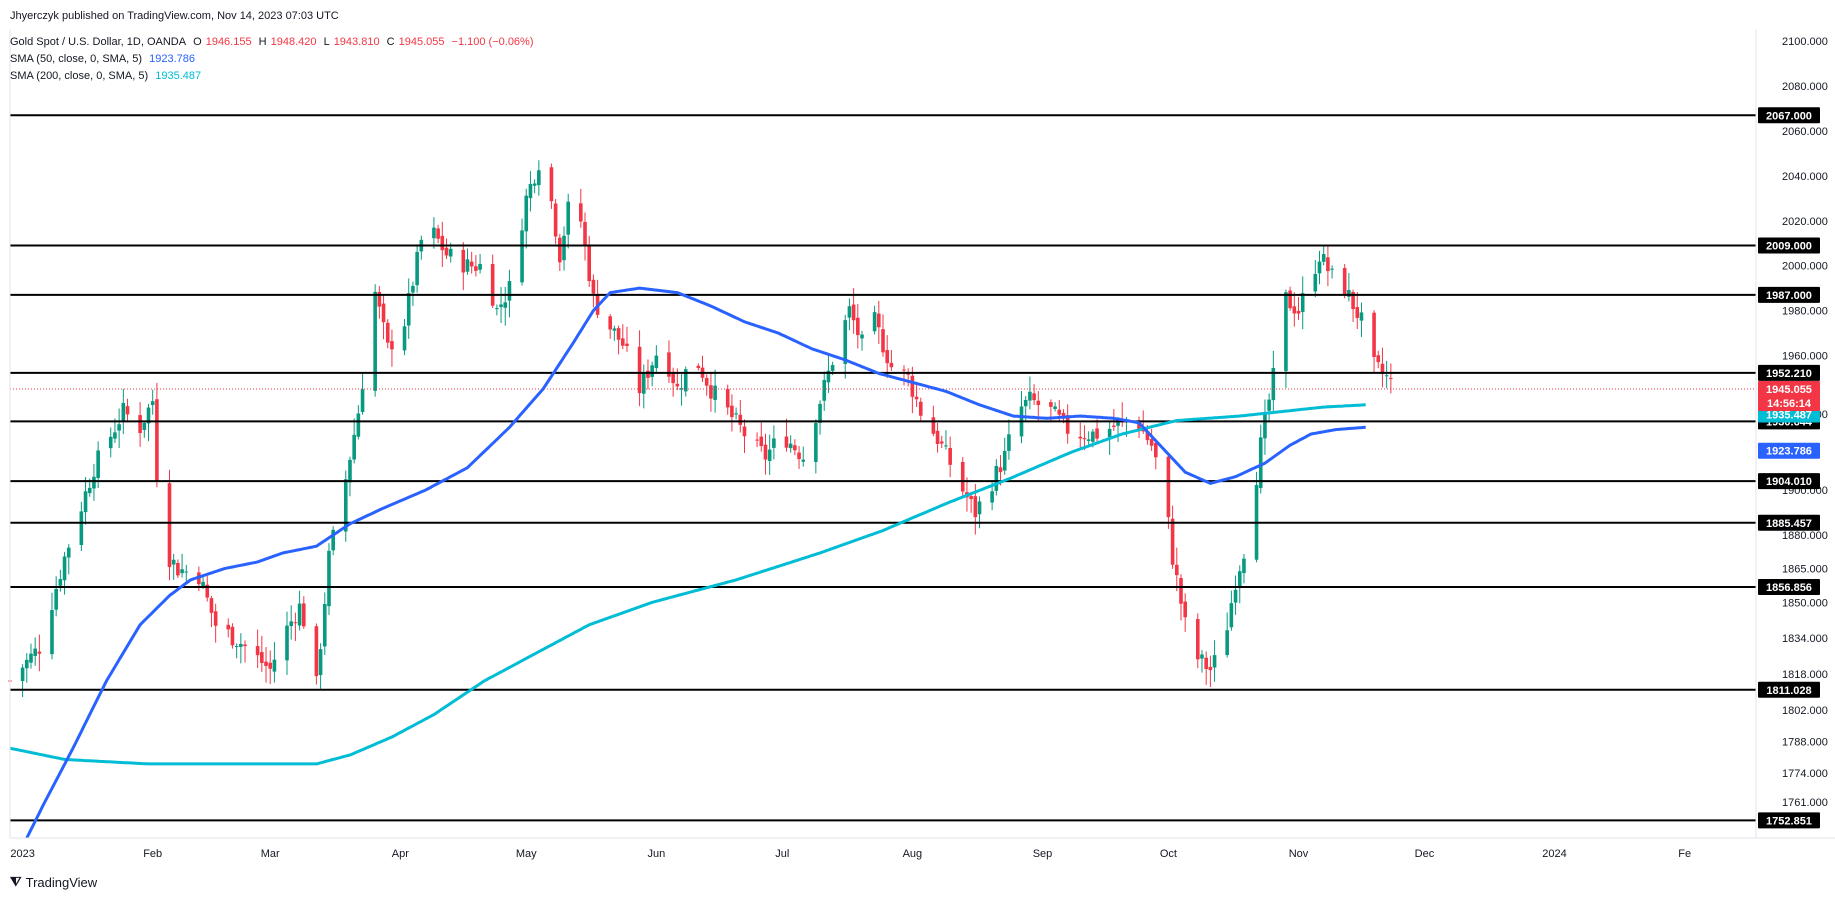 The image size is (1835, 901). I want to click on level-price-tag: 1856.856, so click(1789, 588).